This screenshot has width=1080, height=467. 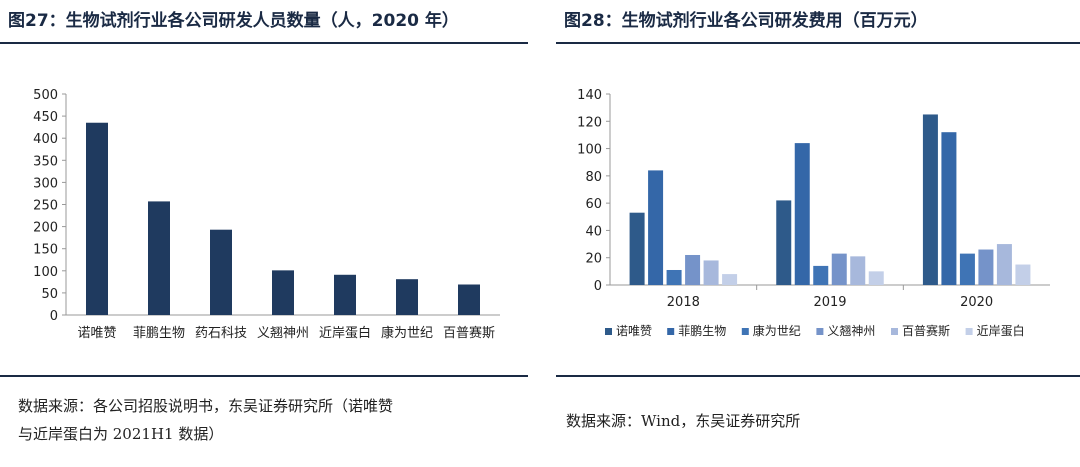 I want to click on y-tick-label: 20, so click(x=593, y=259).